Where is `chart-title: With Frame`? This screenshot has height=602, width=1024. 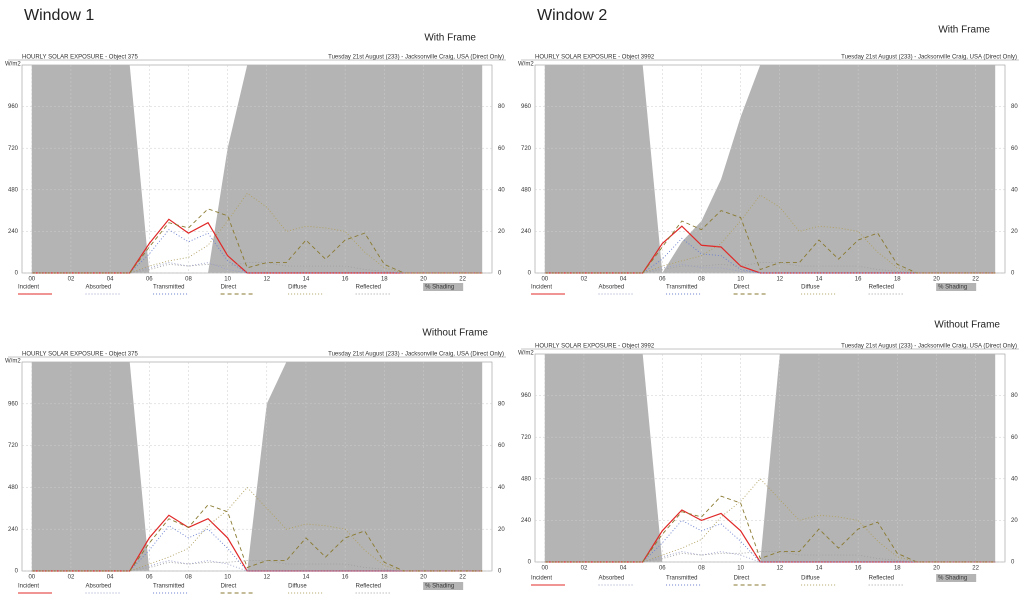
chart-title: With Frame is located at coordinates (450, 38).